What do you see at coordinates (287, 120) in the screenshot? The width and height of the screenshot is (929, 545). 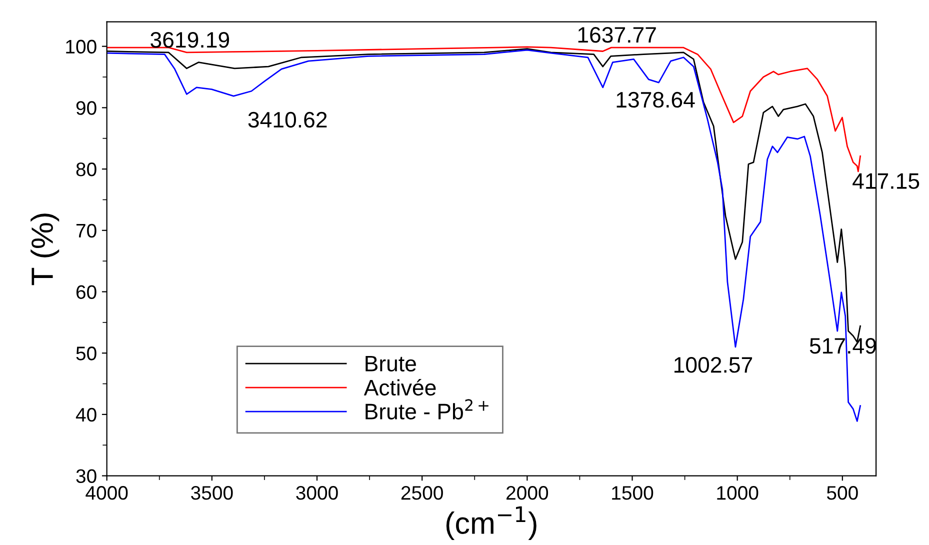 I see `annotation: 3410.62` at bounding box center [287, 120].